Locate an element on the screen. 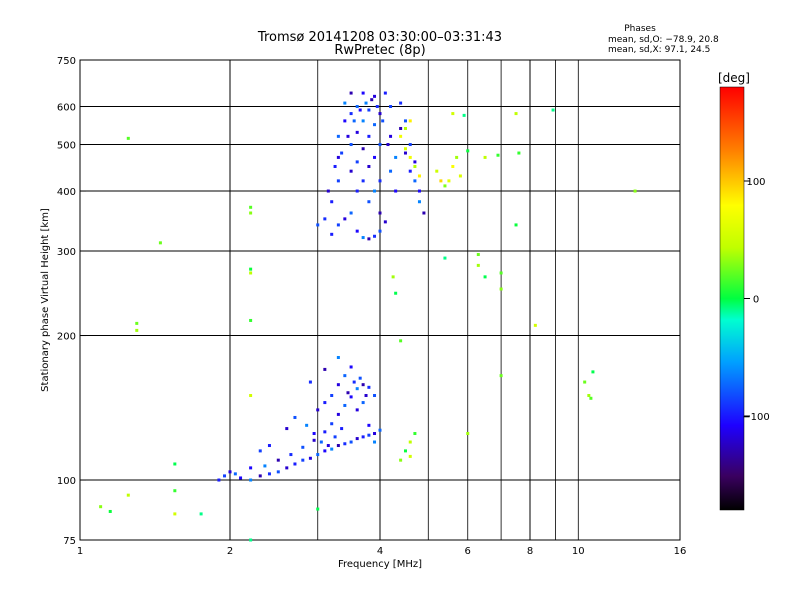 This screenshot has width=800, height=604. x-tick-label: 8 is located at coordinates (530, 551).